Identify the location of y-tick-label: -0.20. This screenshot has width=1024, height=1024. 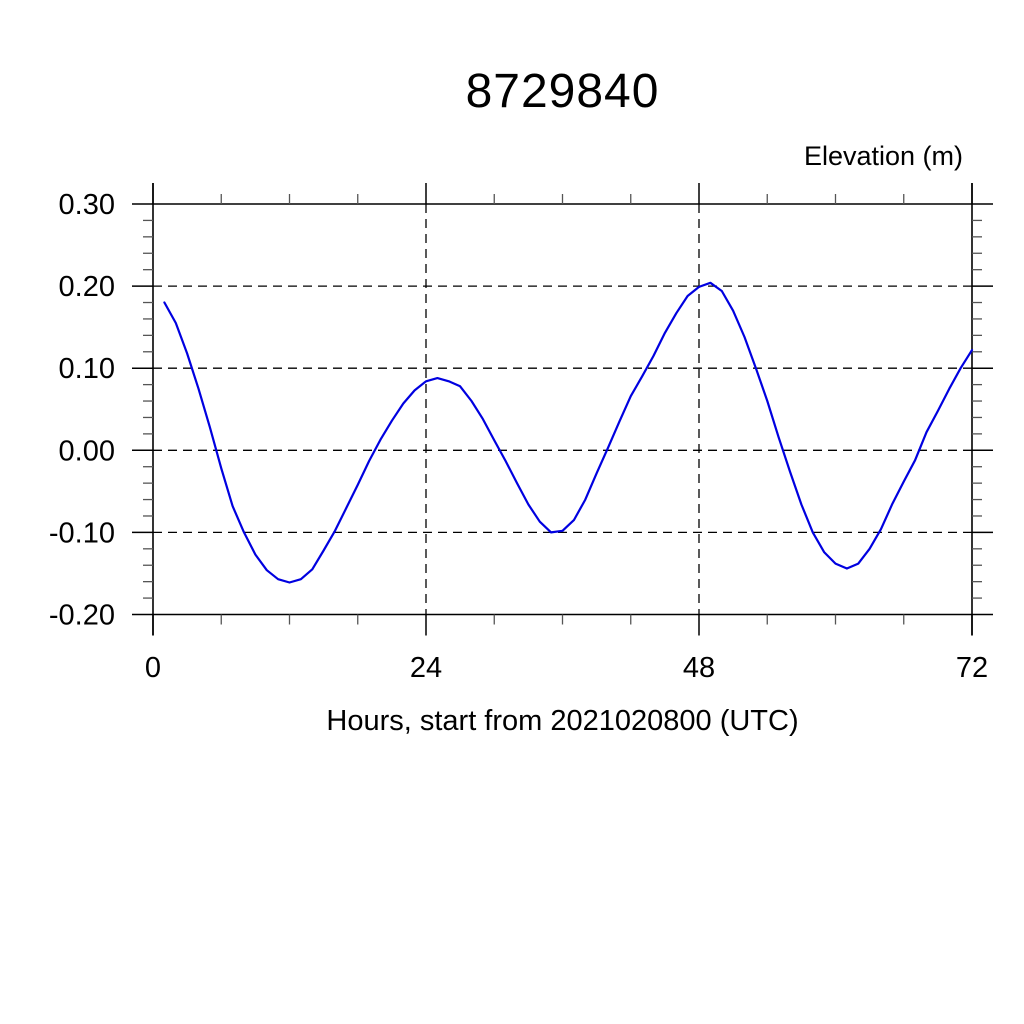
(82, 616).